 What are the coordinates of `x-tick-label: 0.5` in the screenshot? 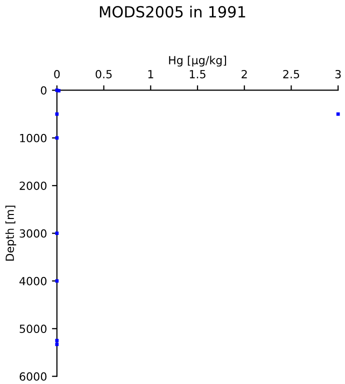 It's located at (104, 74).